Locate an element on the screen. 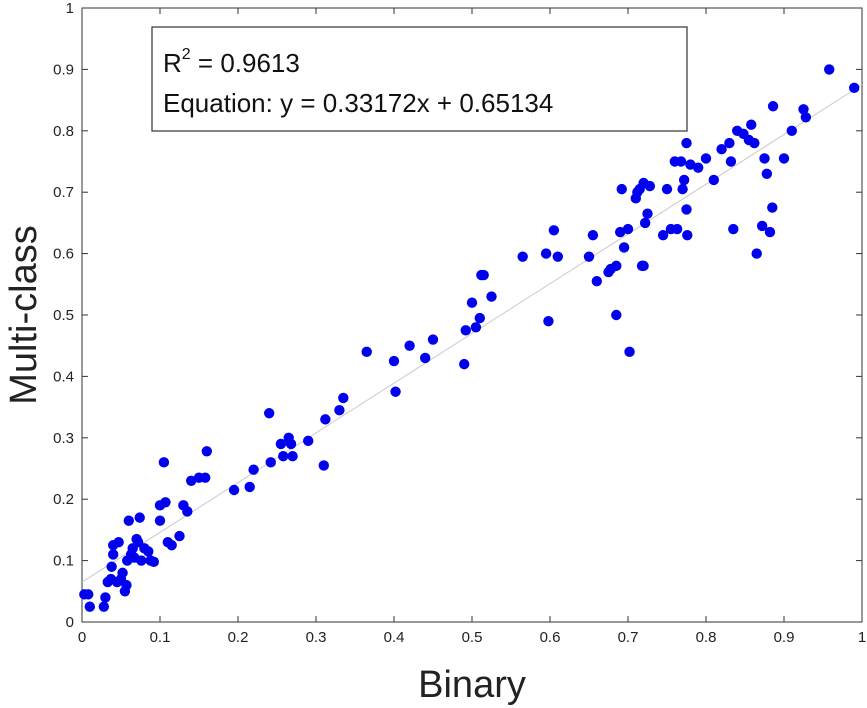  x-tick-label: 0 is located at coordinates (82, 637).